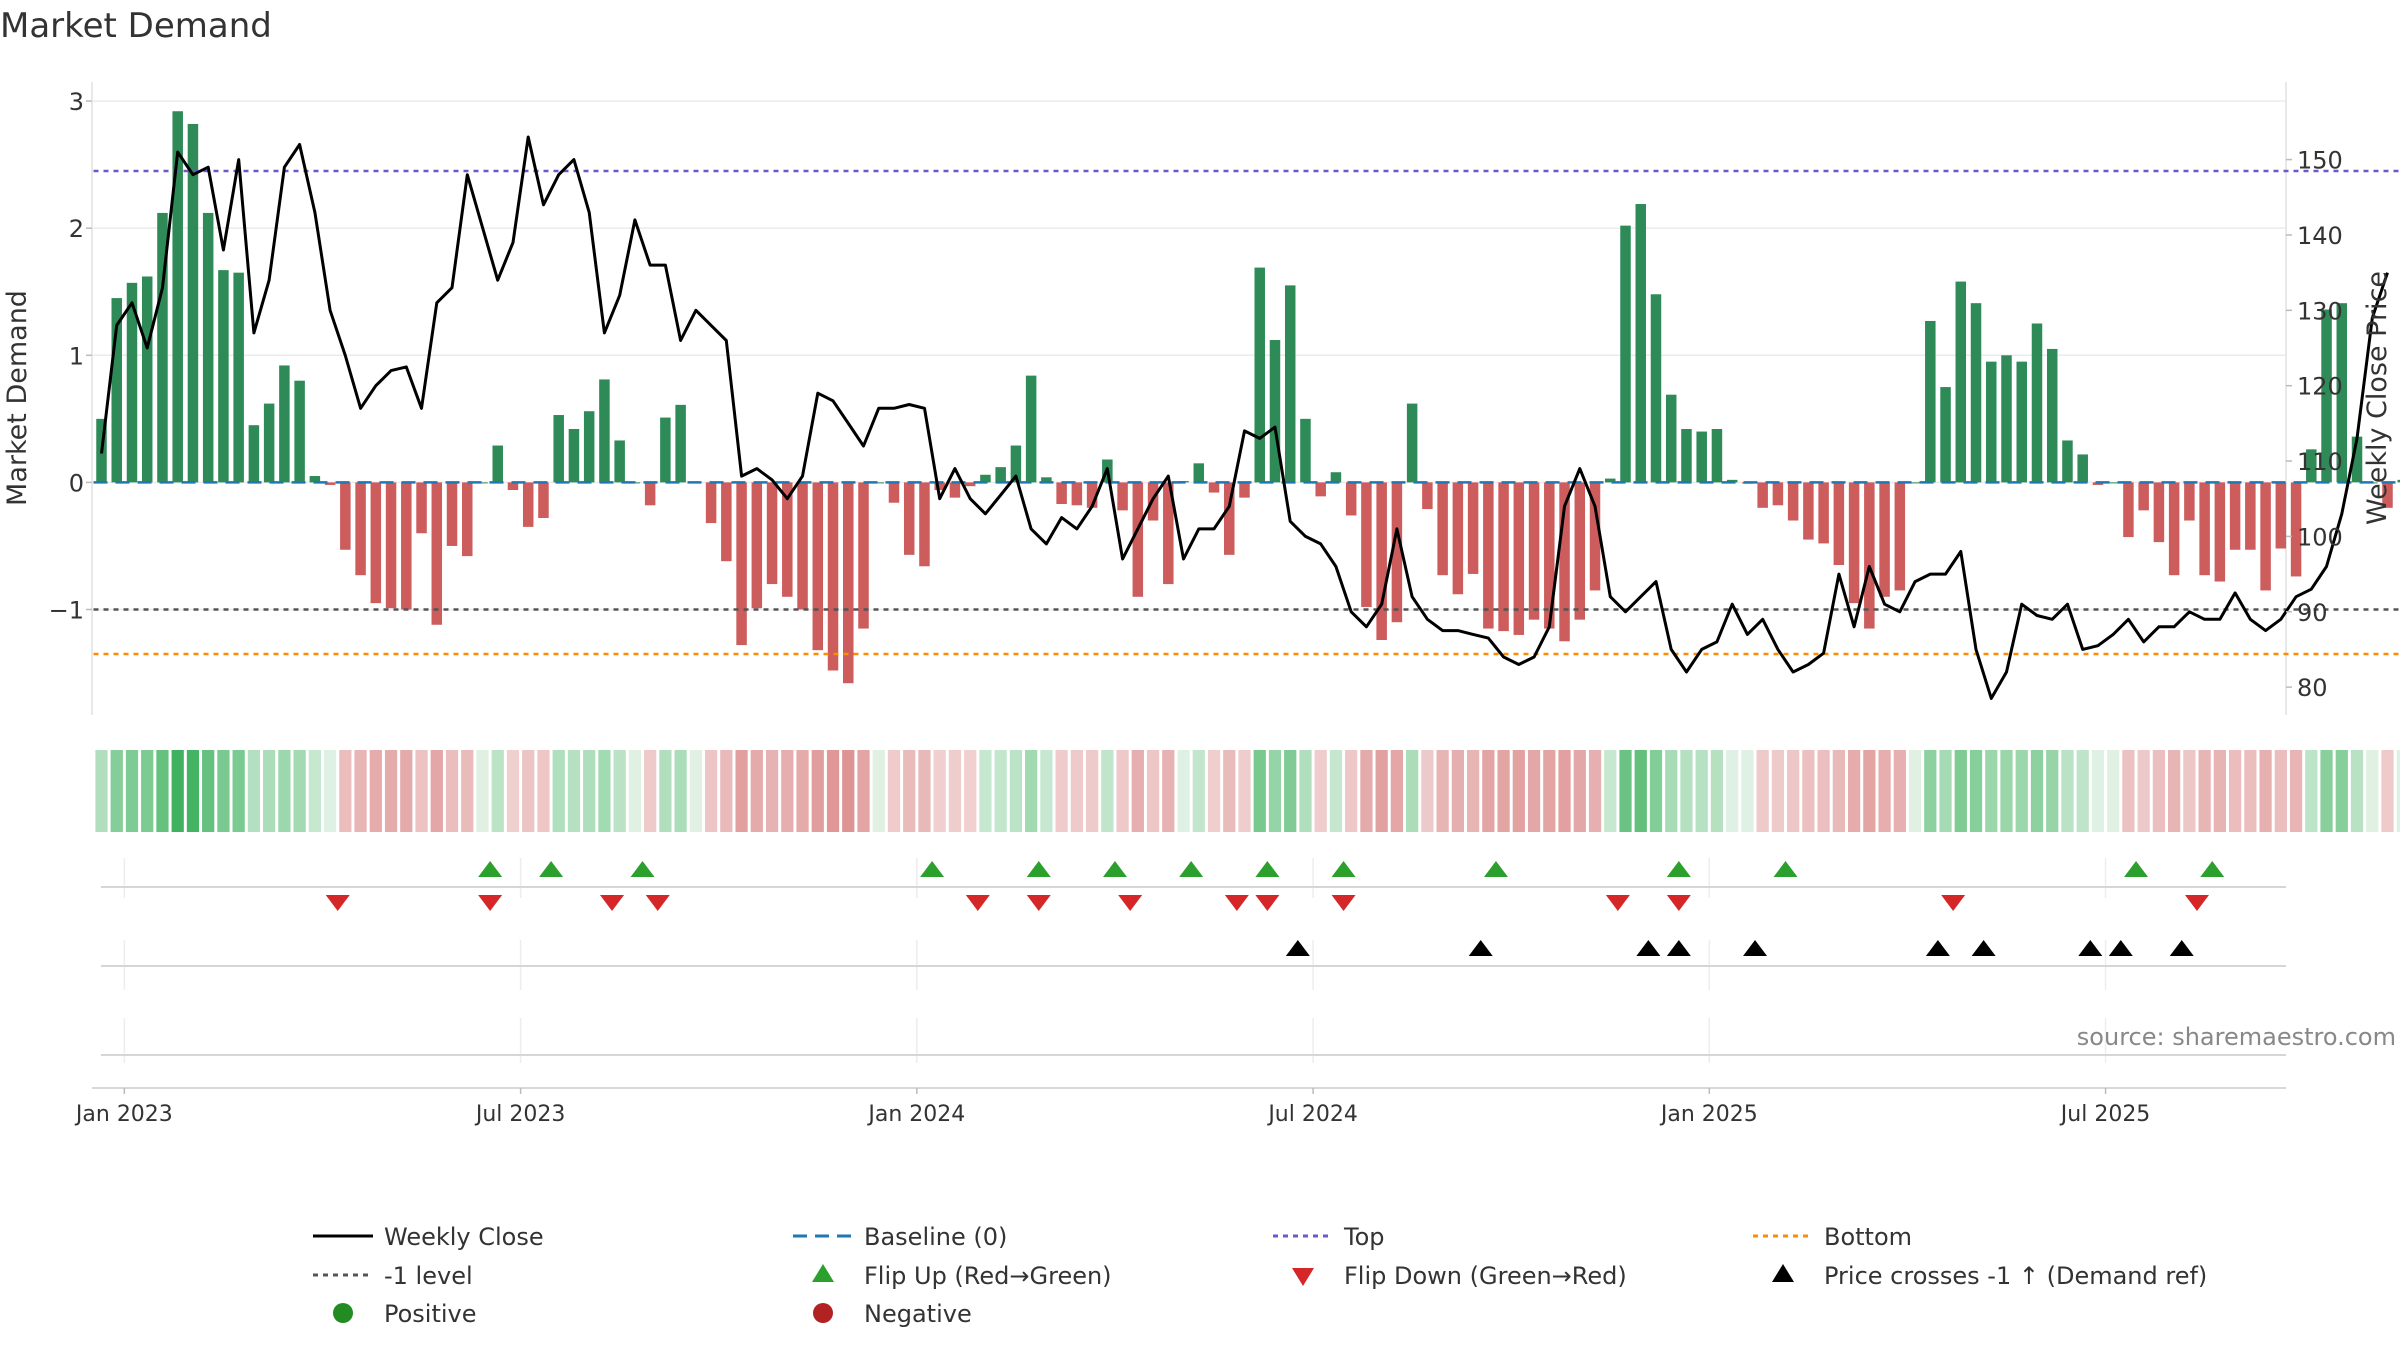 The height and width of the screenshot is (1350, 2400). I want to click on left-axis-ticks: 3 2 1 0 −1, so click(70, 356).